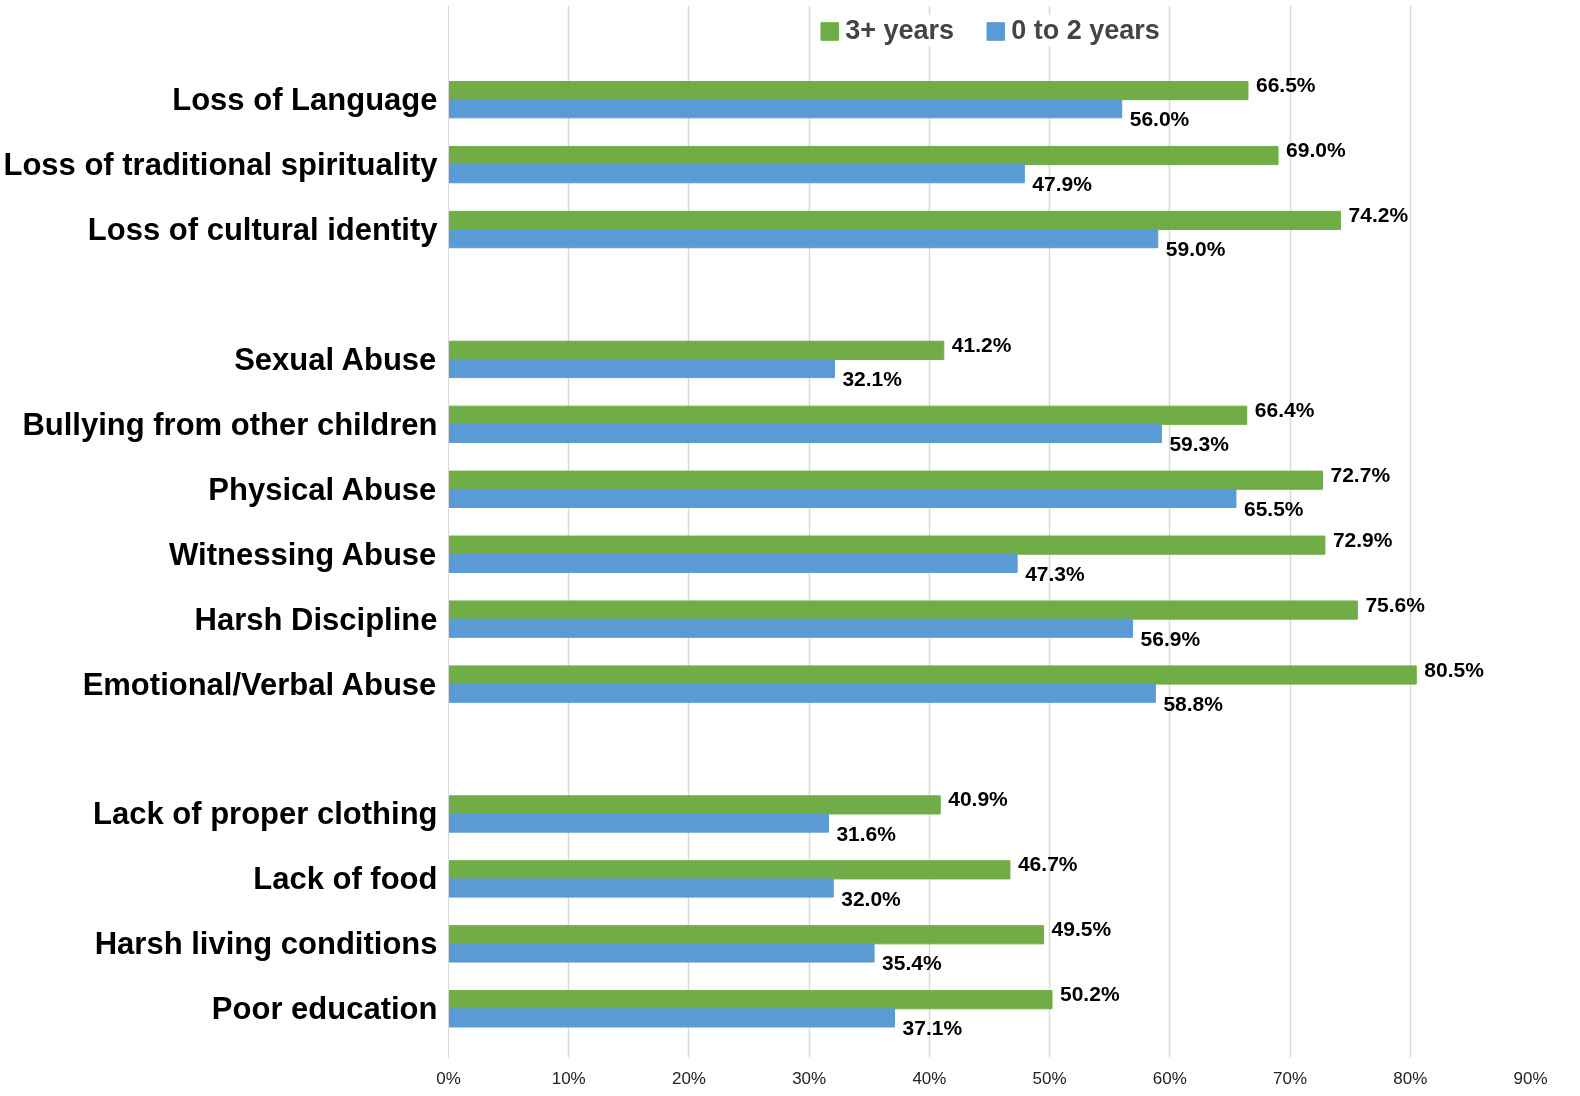 Image resolution: width=1580 pixels, height=1096 pixels. Describe the element at coordinates (872, 378) in the screenshot. I see `data-label: 32.1%` at that location.